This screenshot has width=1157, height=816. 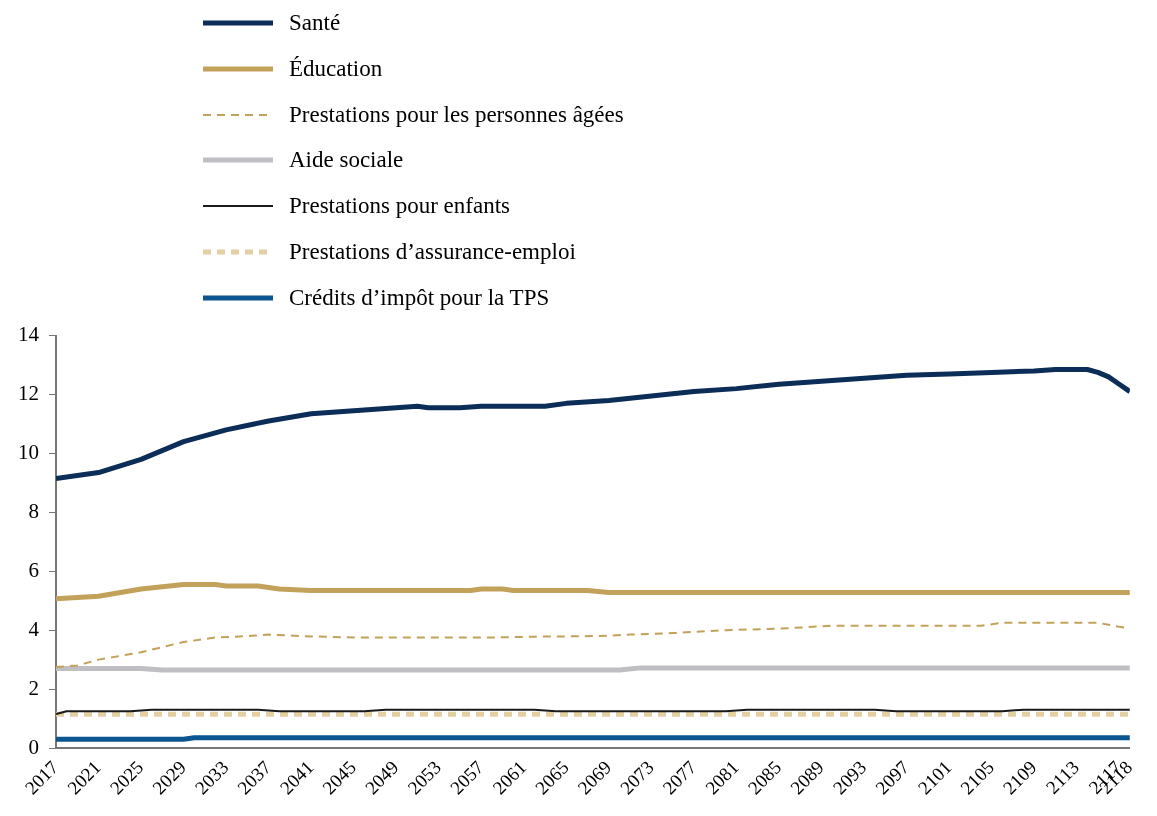 I want to click on legend-label: Prestations pour enfants, so click(x=400, y=206).